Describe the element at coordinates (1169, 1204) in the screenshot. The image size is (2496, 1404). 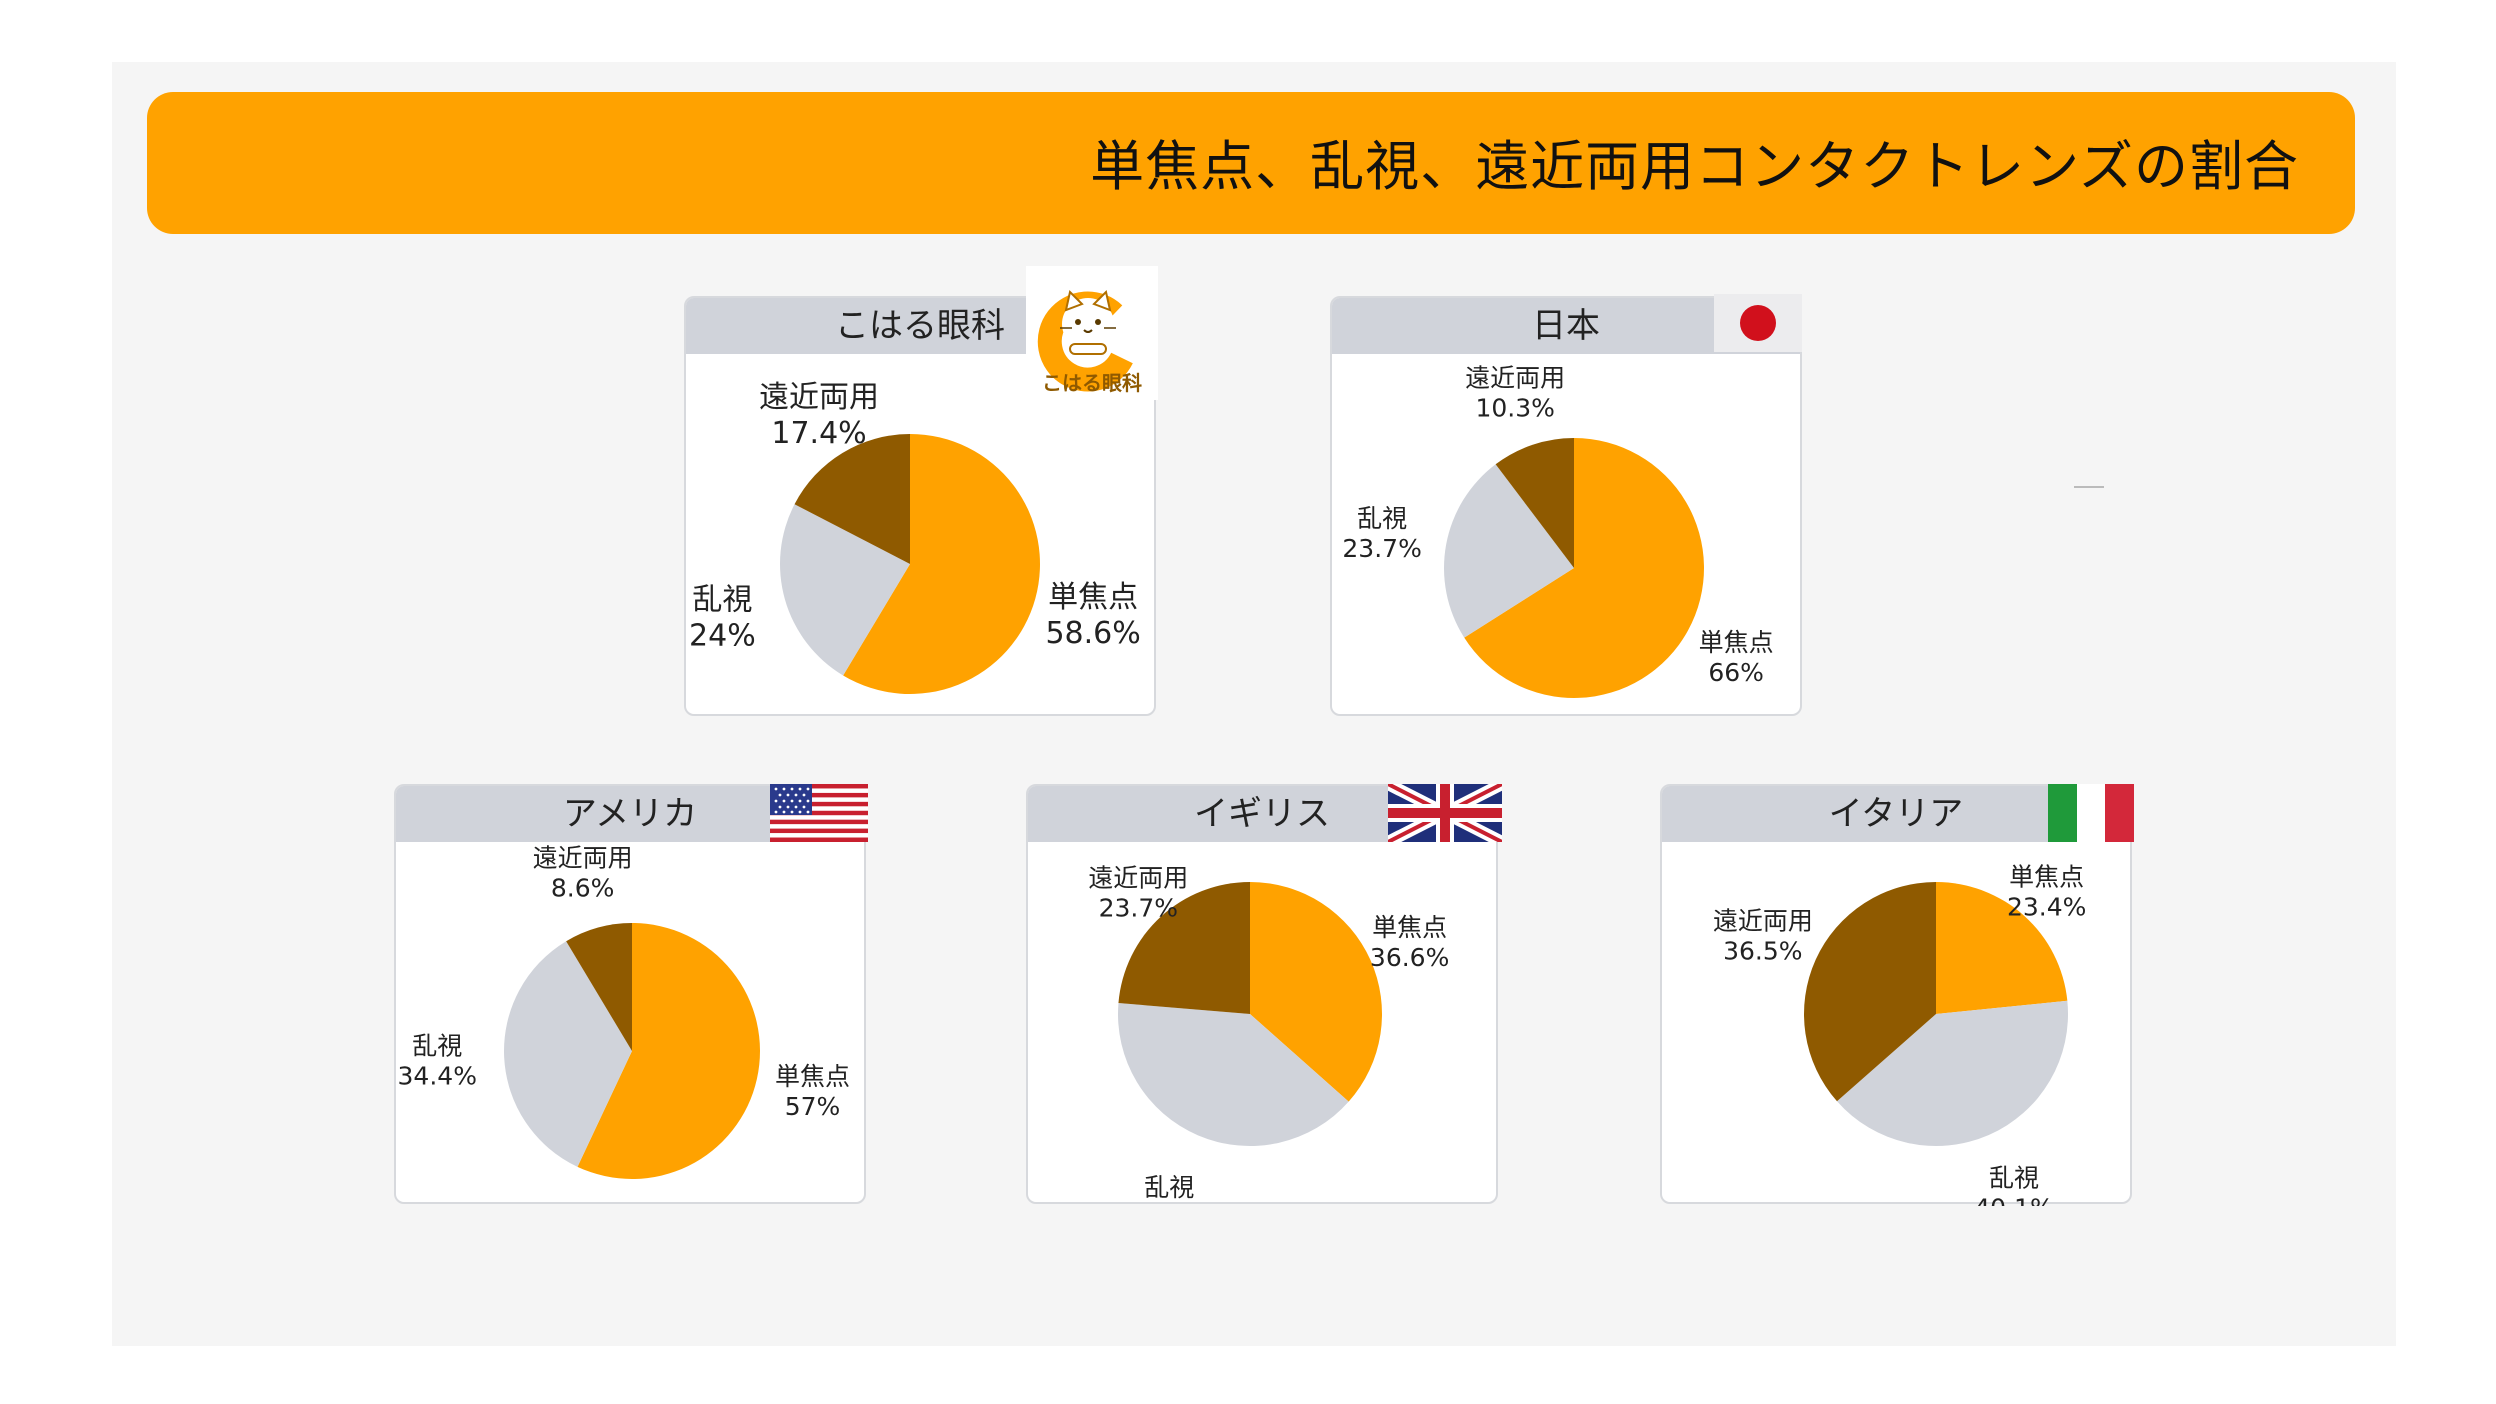
I see `slice-value-astigmatism: 39.8%` at that location.